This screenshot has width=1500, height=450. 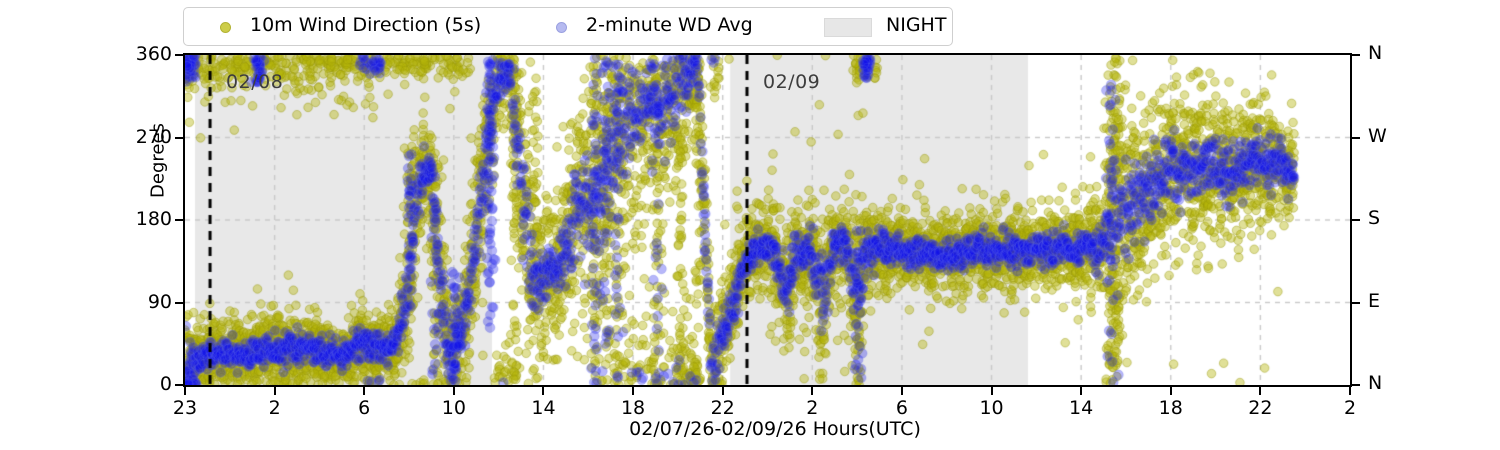 I want to click on compass-label-N-0: N, so click(x=1375, y=383).